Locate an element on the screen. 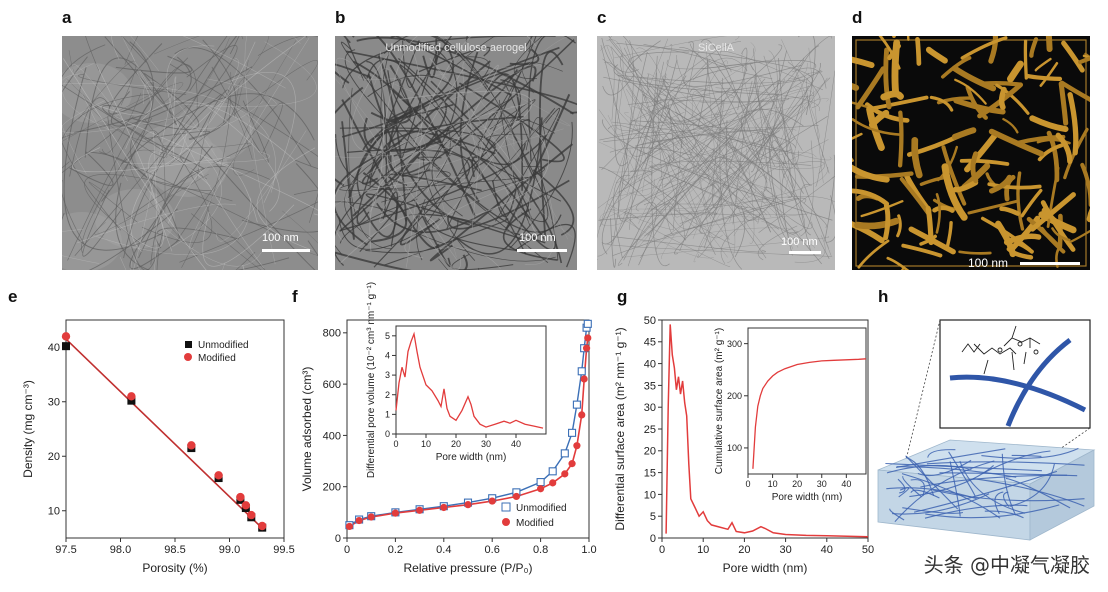 The height and width of the screenshot is (592, 1108). chart-f-inset-xtick-label: 20 is located at coordinates (456, 444).